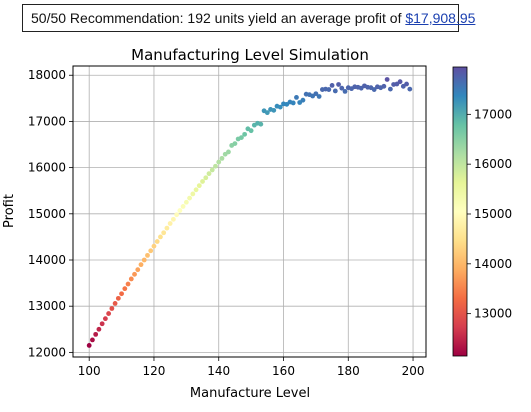  What do you see at coordinates (460, 211) in the screenshot?
I see `colorbar` at bounding box center [460, 211].